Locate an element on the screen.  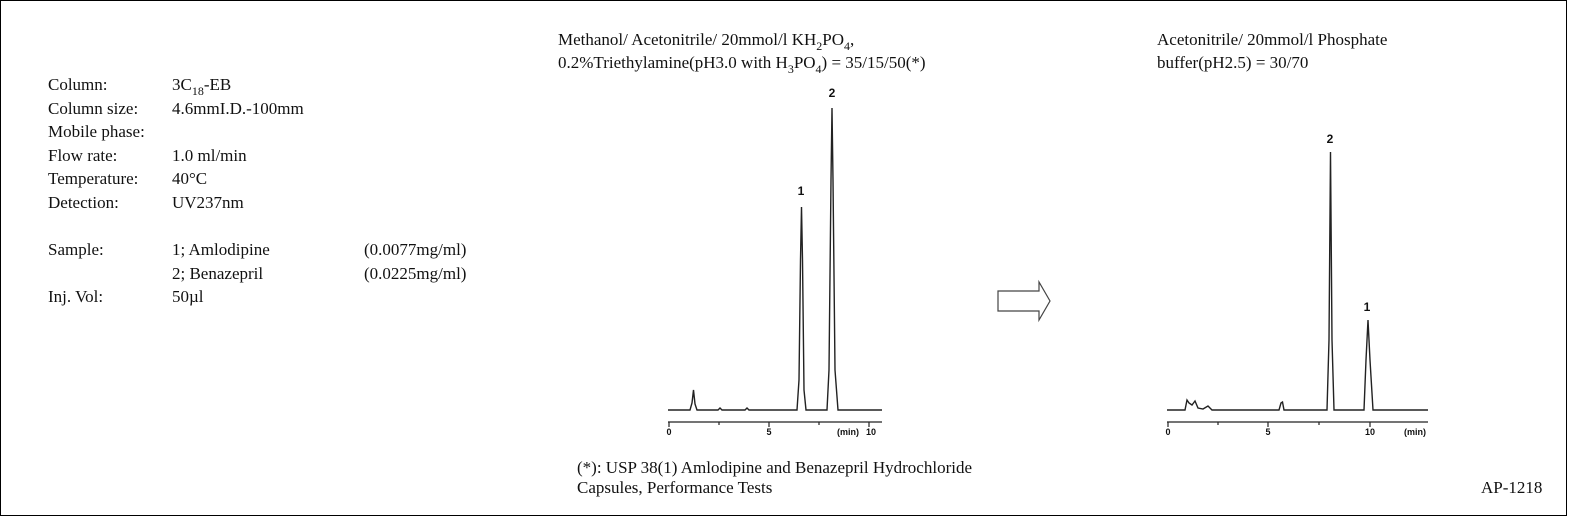
value: 2; Benazepril is located at coordinates (217, 273).